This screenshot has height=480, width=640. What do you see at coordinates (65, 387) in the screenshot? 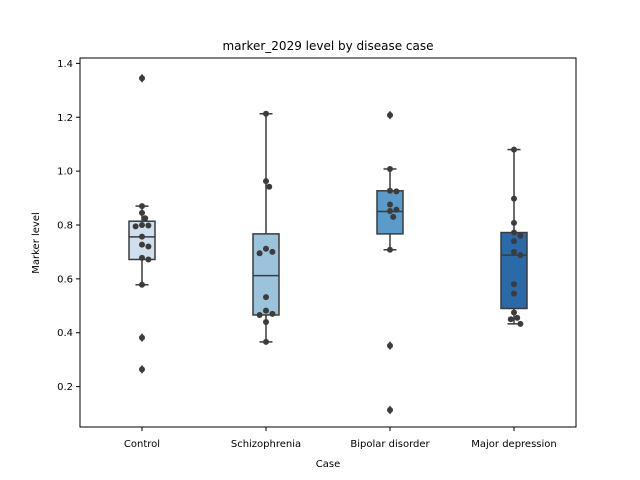
I see `y-tick-label: 0.2` at bounding box center [65, 387].